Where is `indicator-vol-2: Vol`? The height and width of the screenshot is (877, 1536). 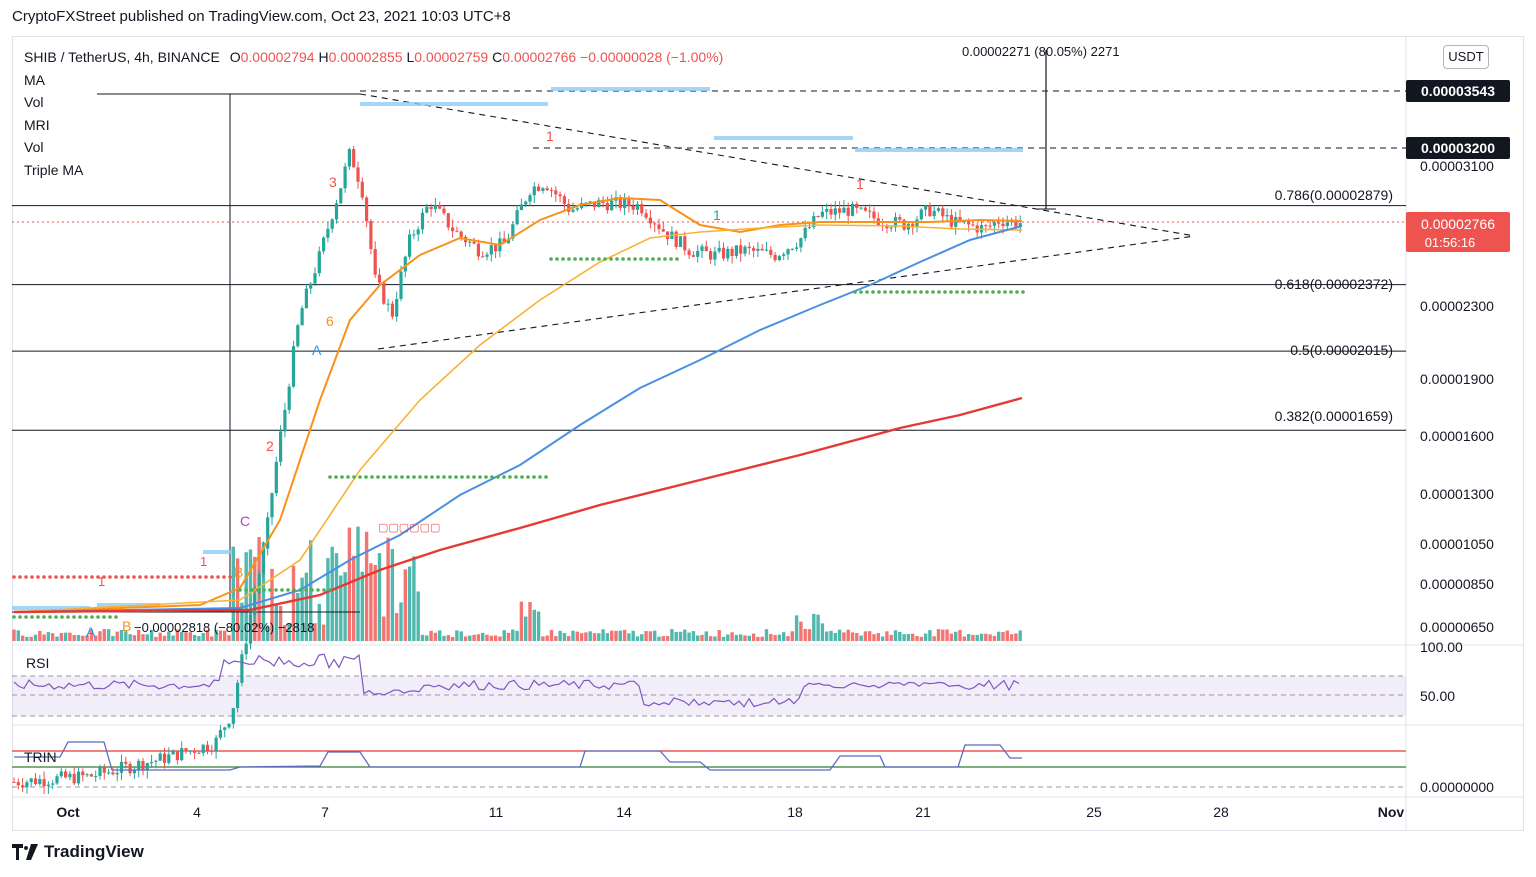 indicator-vol-2: Vol is located at coordinates (34, 147).